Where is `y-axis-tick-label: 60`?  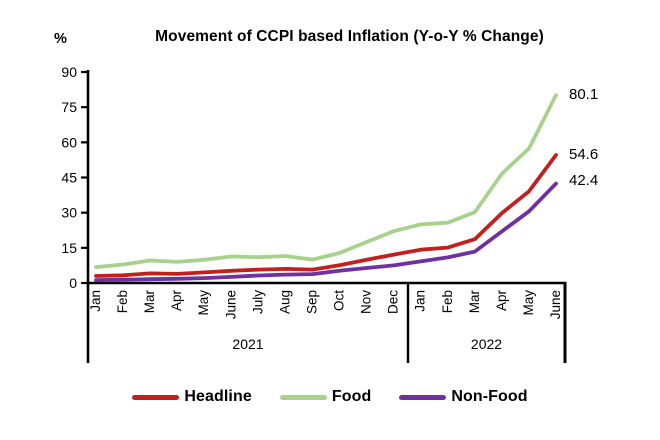
y-axis-tick-label: 60 is located at coordinates (69, 142).